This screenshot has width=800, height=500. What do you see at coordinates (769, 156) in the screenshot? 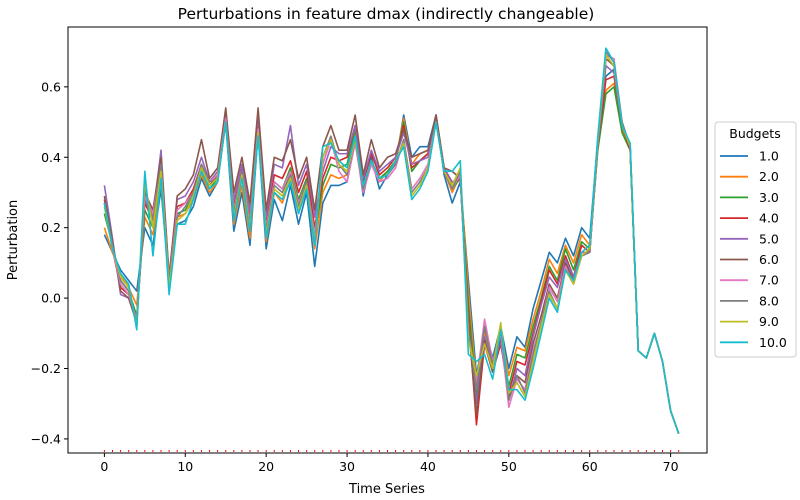
I see `legend-label: 1.0` at bounding box center [769, 156].